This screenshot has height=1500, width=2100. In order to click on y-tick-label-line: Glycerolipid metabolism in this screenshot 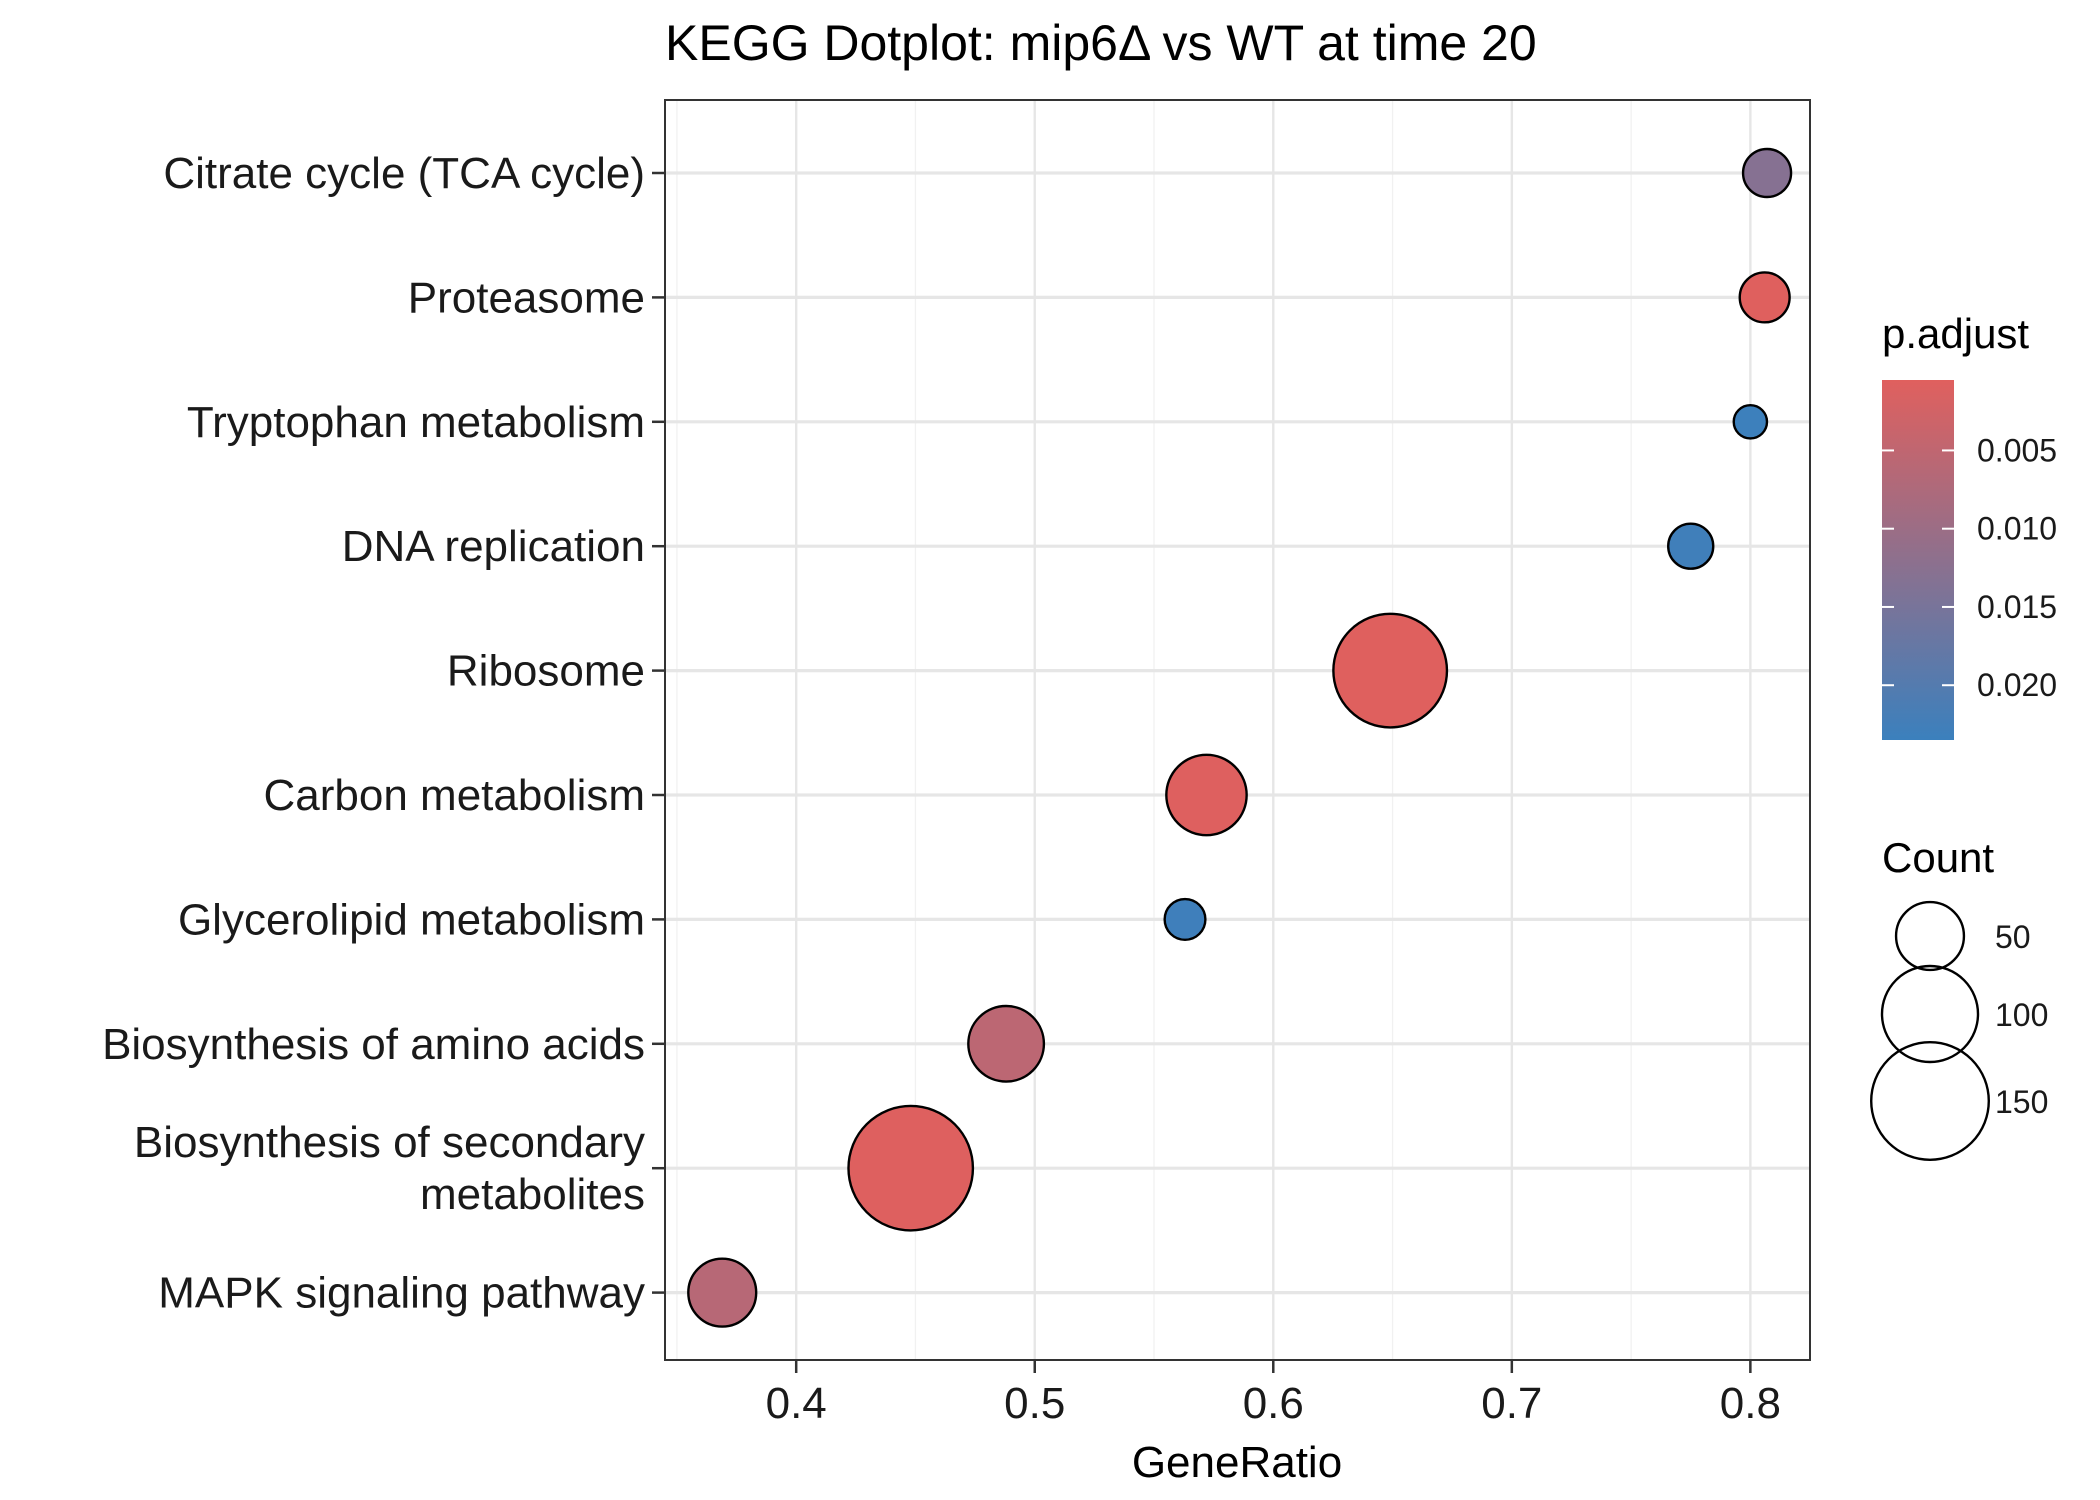, I will do `click(411, 919)`.